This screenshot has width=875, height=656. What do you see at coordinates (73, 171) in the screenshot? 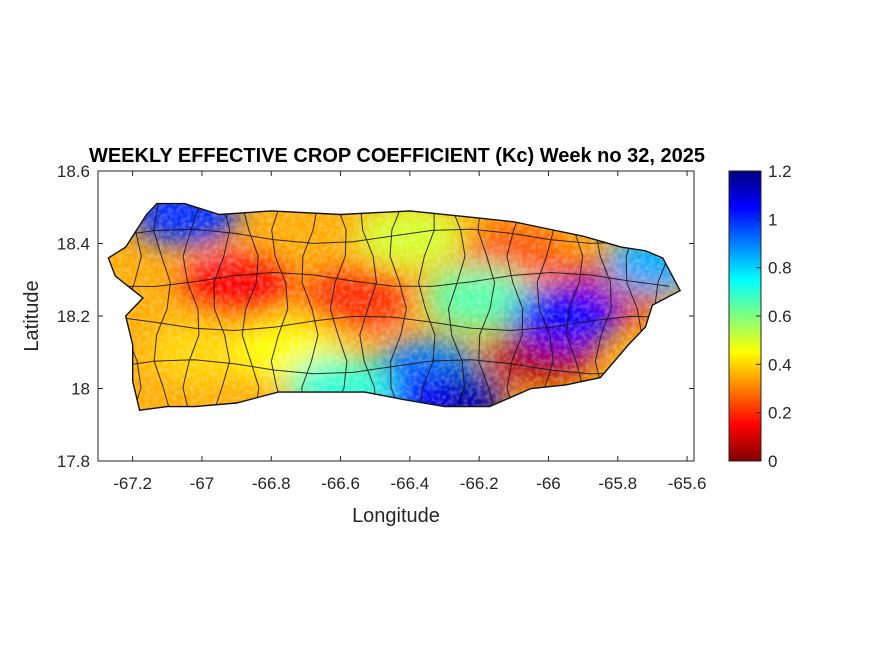
I see `y-tick-label: 18.6` at bounding box center [73, 171].